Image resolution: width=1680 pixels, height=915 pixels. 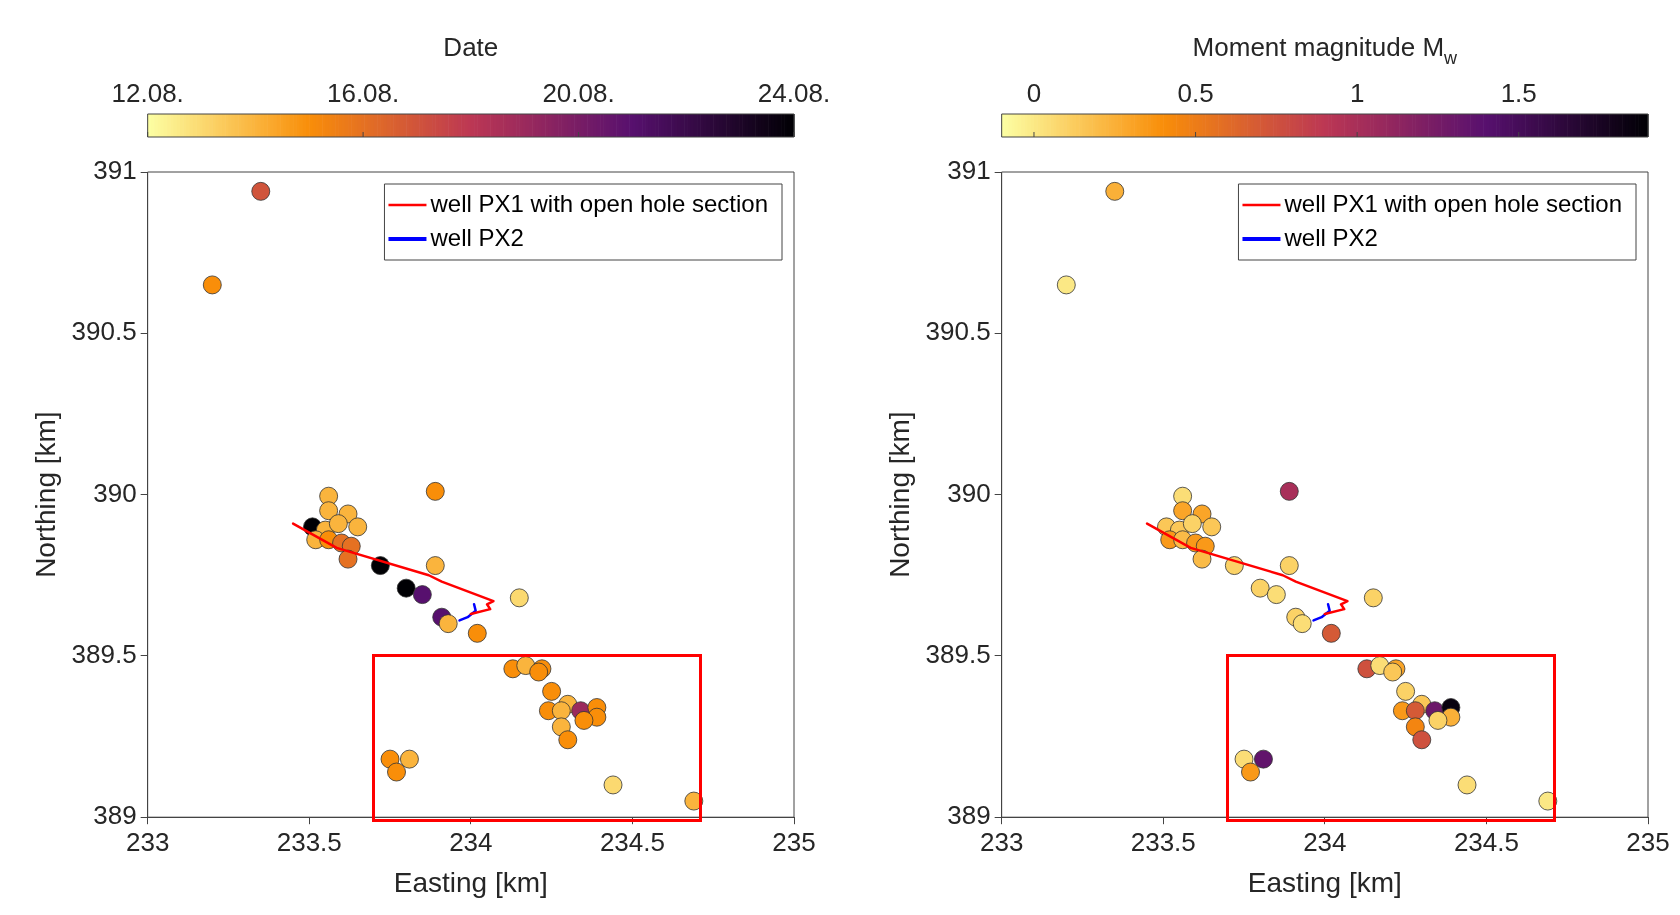 What do you see at coordinates (1034, 93) in the screenshot?
I see `color-bar-label: 0` at bounding box center [1034, 93].